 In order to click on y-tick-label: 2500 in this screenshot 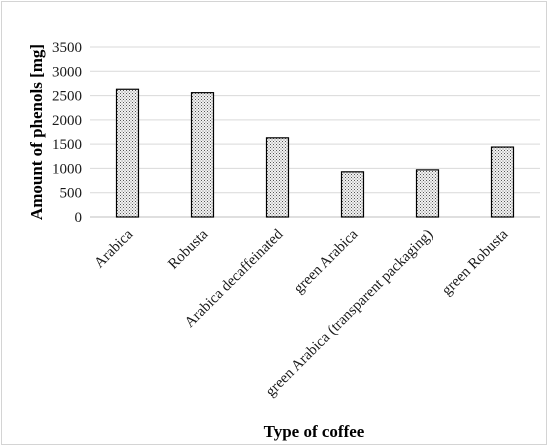, I will do `click(67, 97)`.